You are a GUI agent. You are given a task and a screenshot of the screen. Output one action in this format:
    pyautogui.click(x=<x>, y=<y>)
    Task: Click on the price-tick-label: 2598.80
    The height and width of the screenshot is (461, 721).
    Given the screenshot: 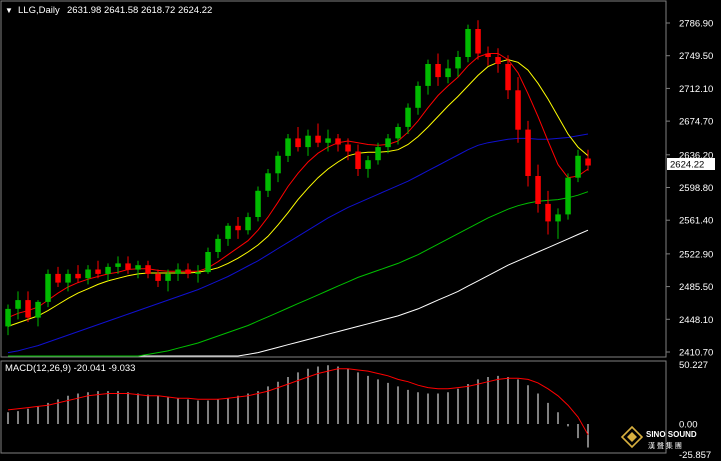 What is the action you would take?
    pyautogui.click(x=696, y=188)
    